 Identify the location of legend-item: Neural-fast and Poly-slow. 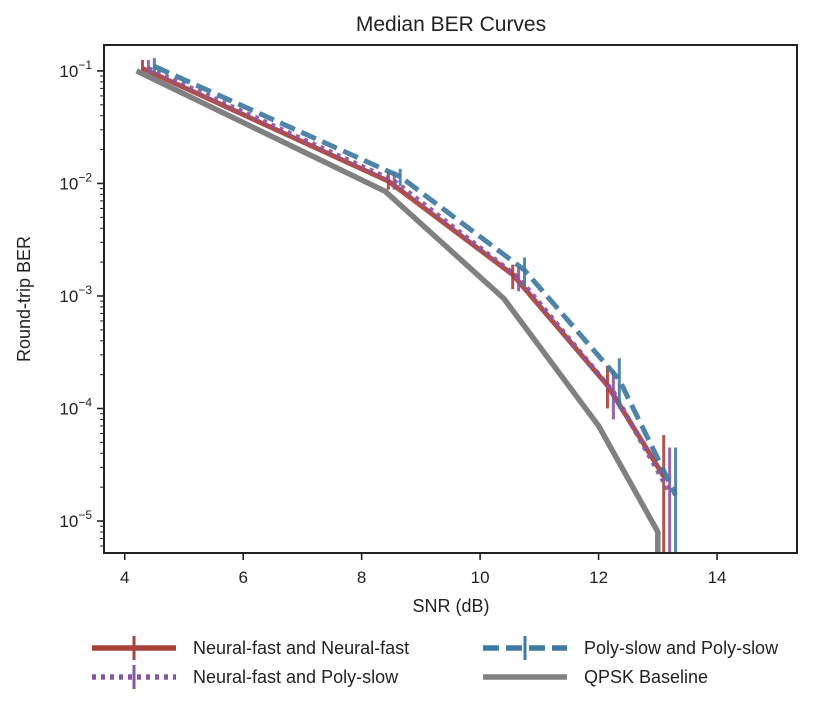
(245, 677).